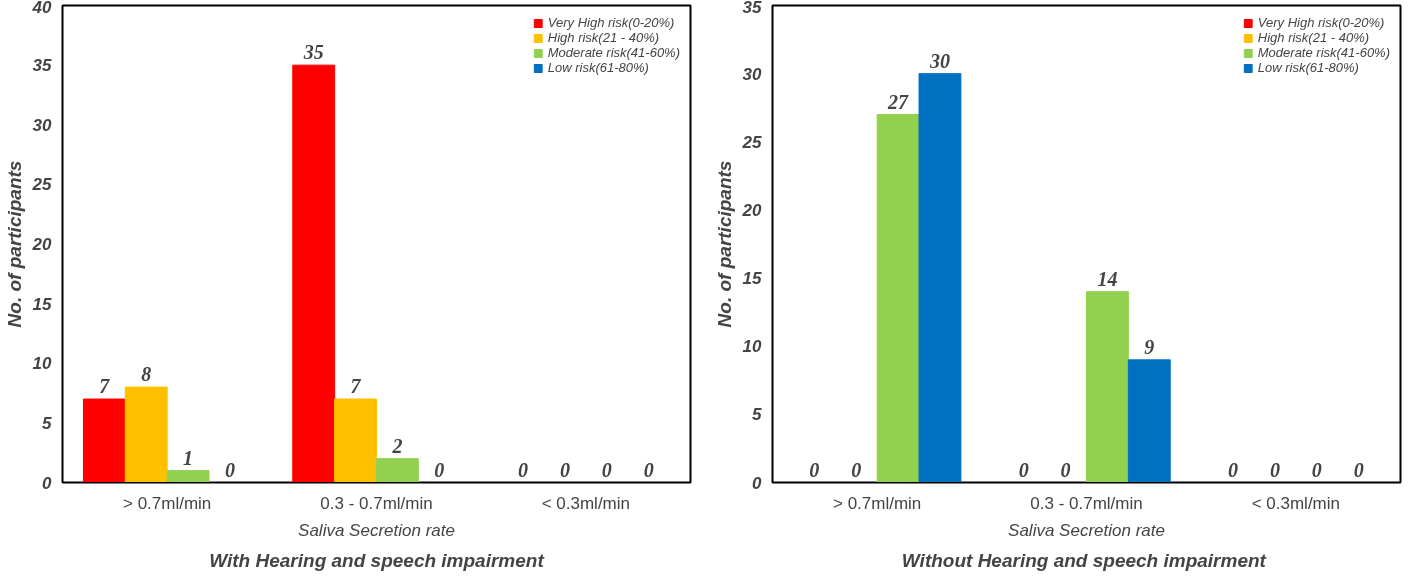 The height and width of the screenshot is (581, 1427). What do you see at coordinates (146, 374) in the screenshot?
I see `data-label: 8` at bounding box center [146, 374].